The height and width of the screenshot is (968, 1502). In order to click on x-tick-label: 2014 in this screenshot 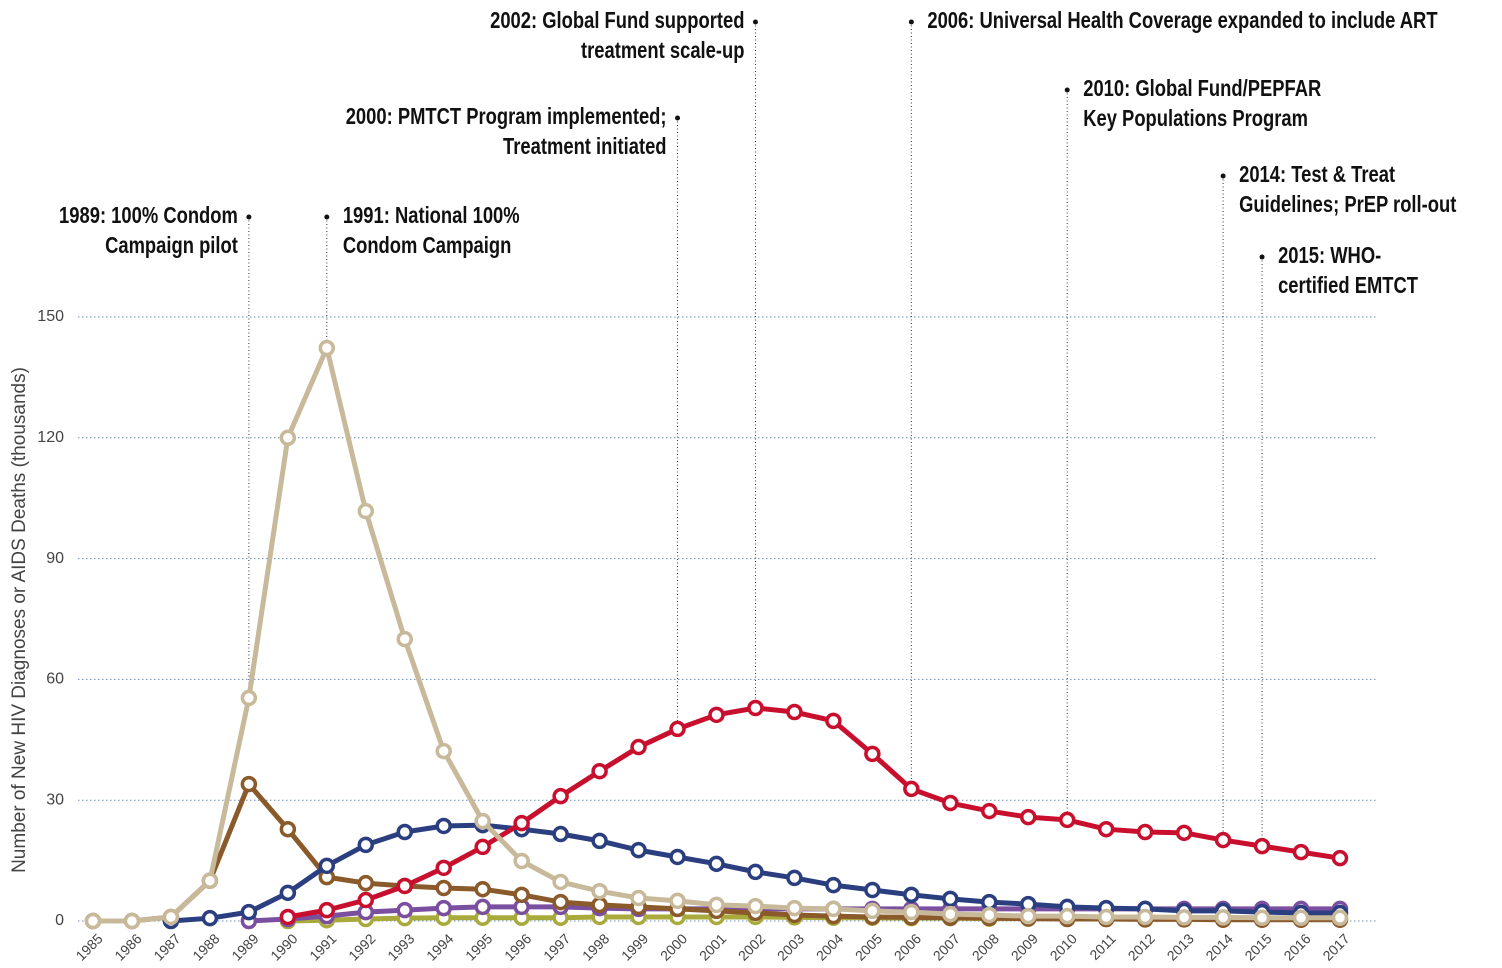, I will do `click(1218, 946)`.